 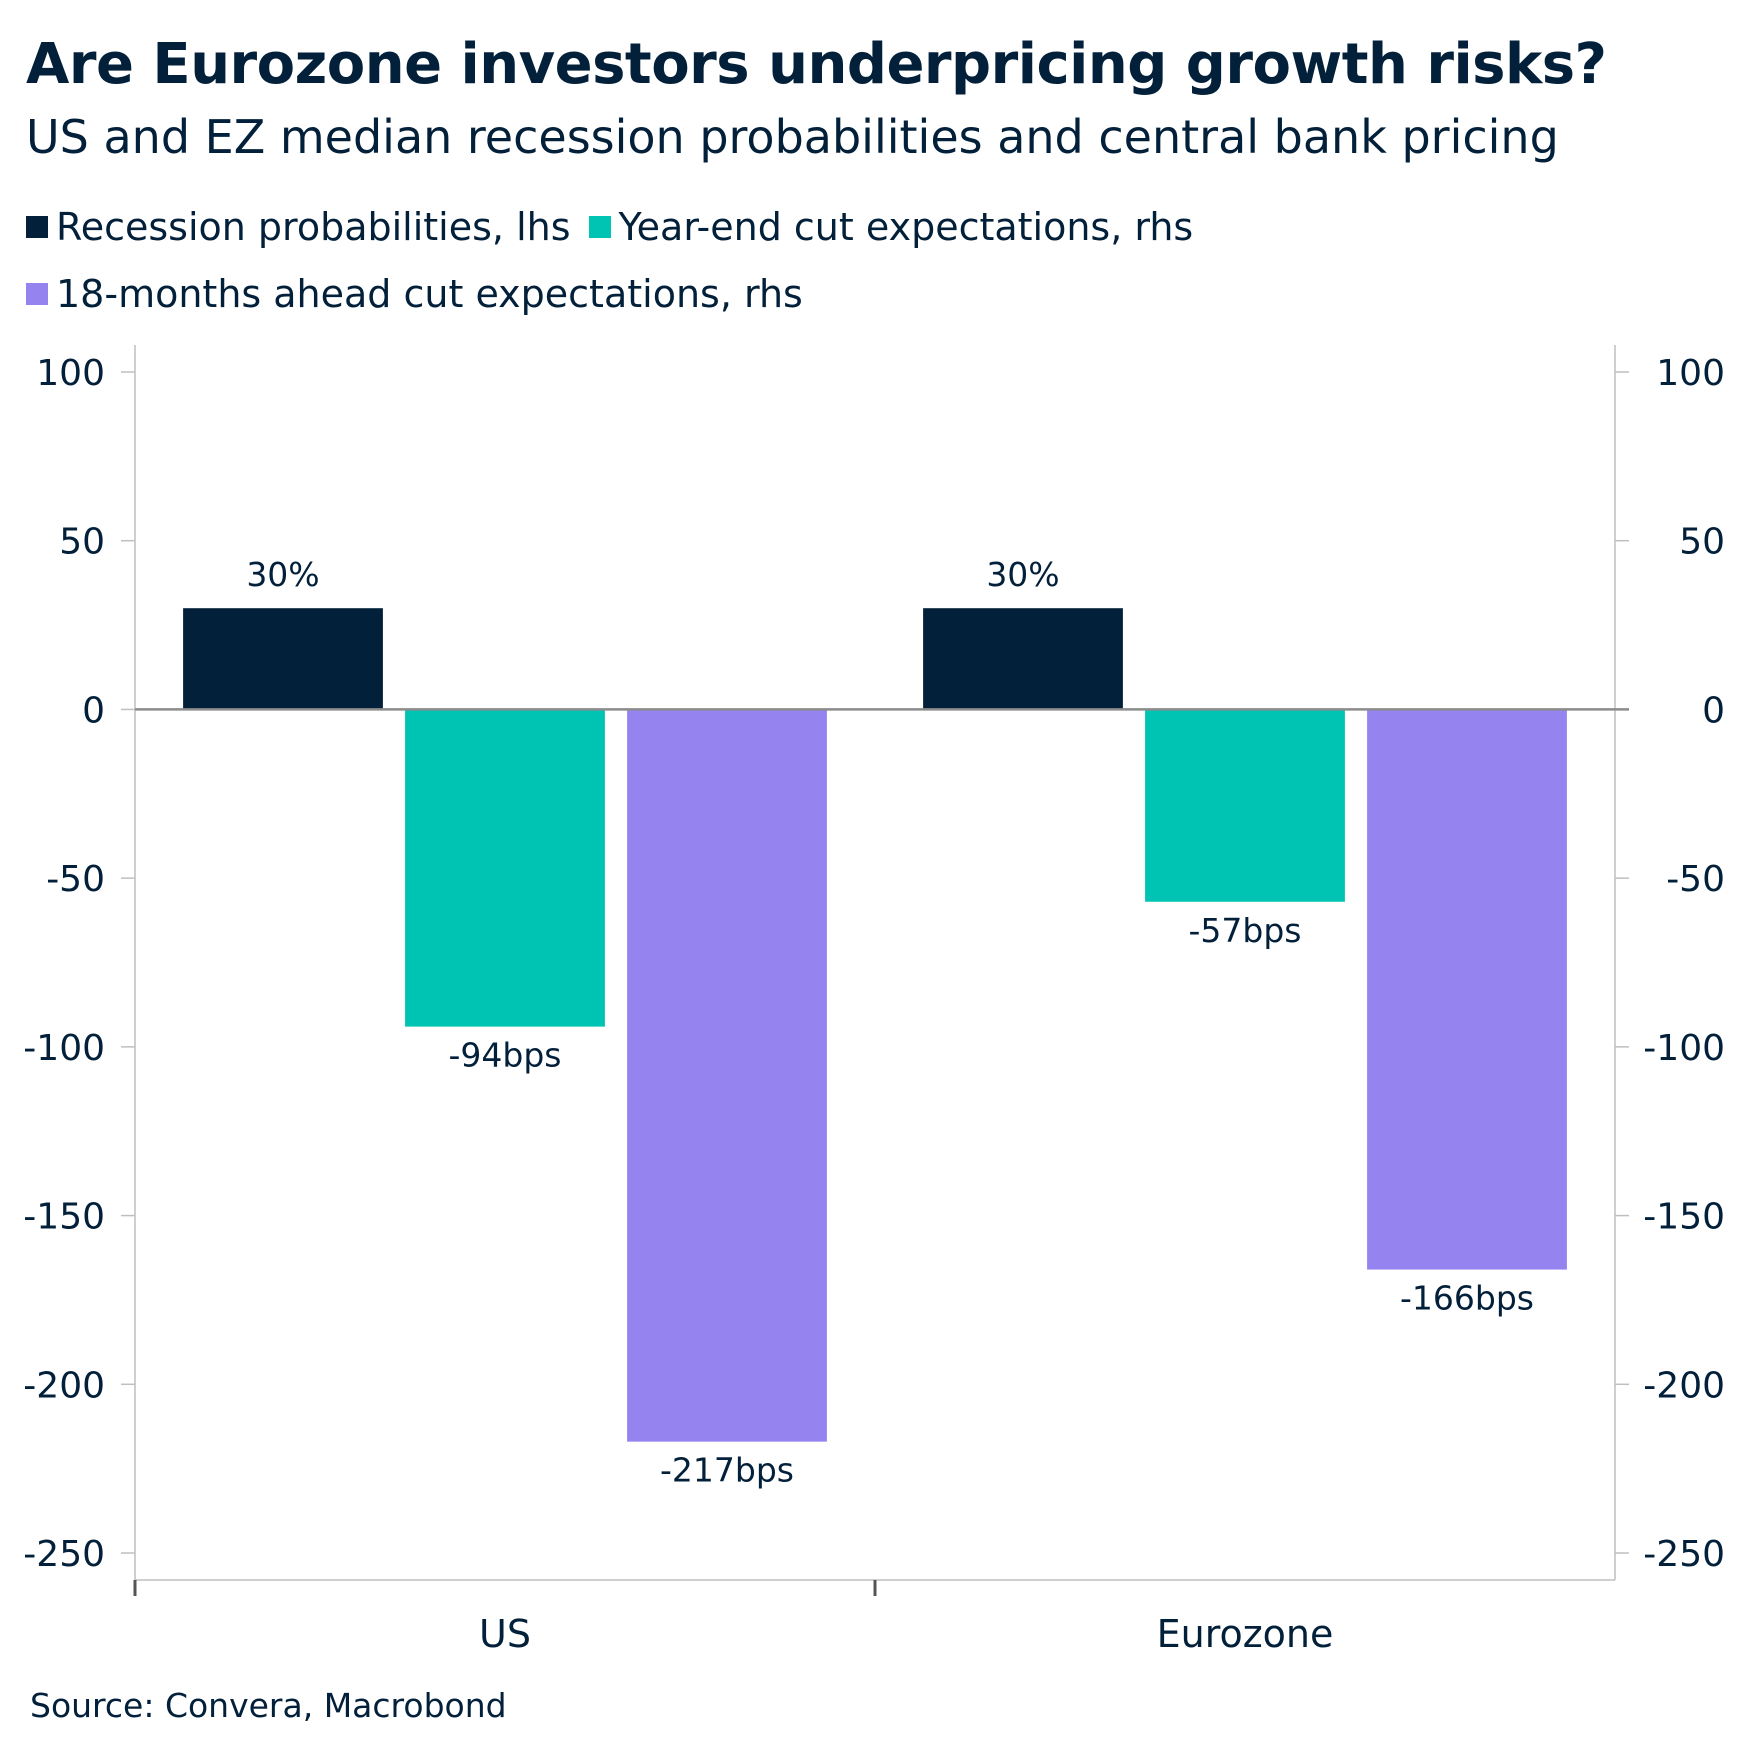 I want to click on left-y-tick-label: -100, so click(x=64, y=1048).